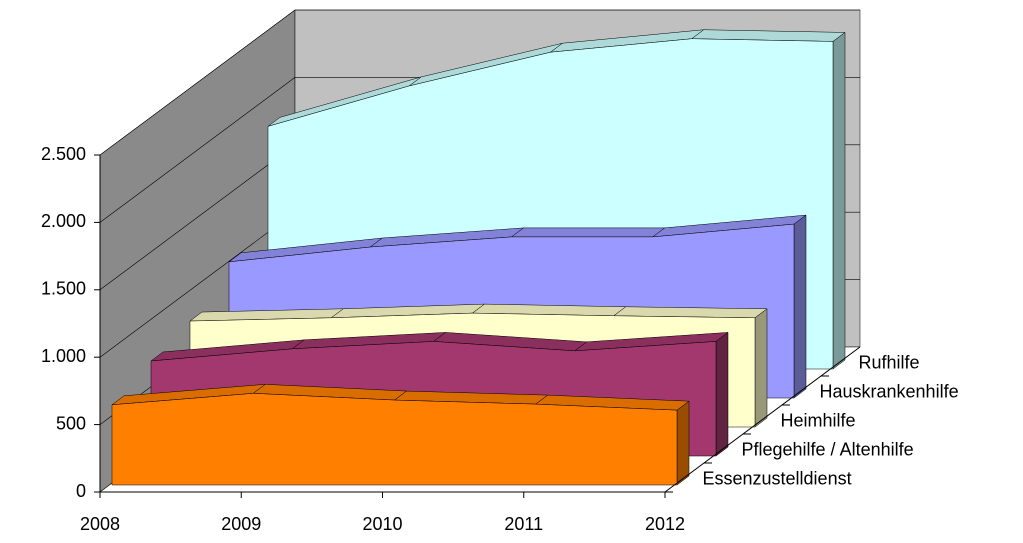 The height and width of the screenshot is (543, 1023). I want to click on x-tick-label: 2012, so click(665, 524).